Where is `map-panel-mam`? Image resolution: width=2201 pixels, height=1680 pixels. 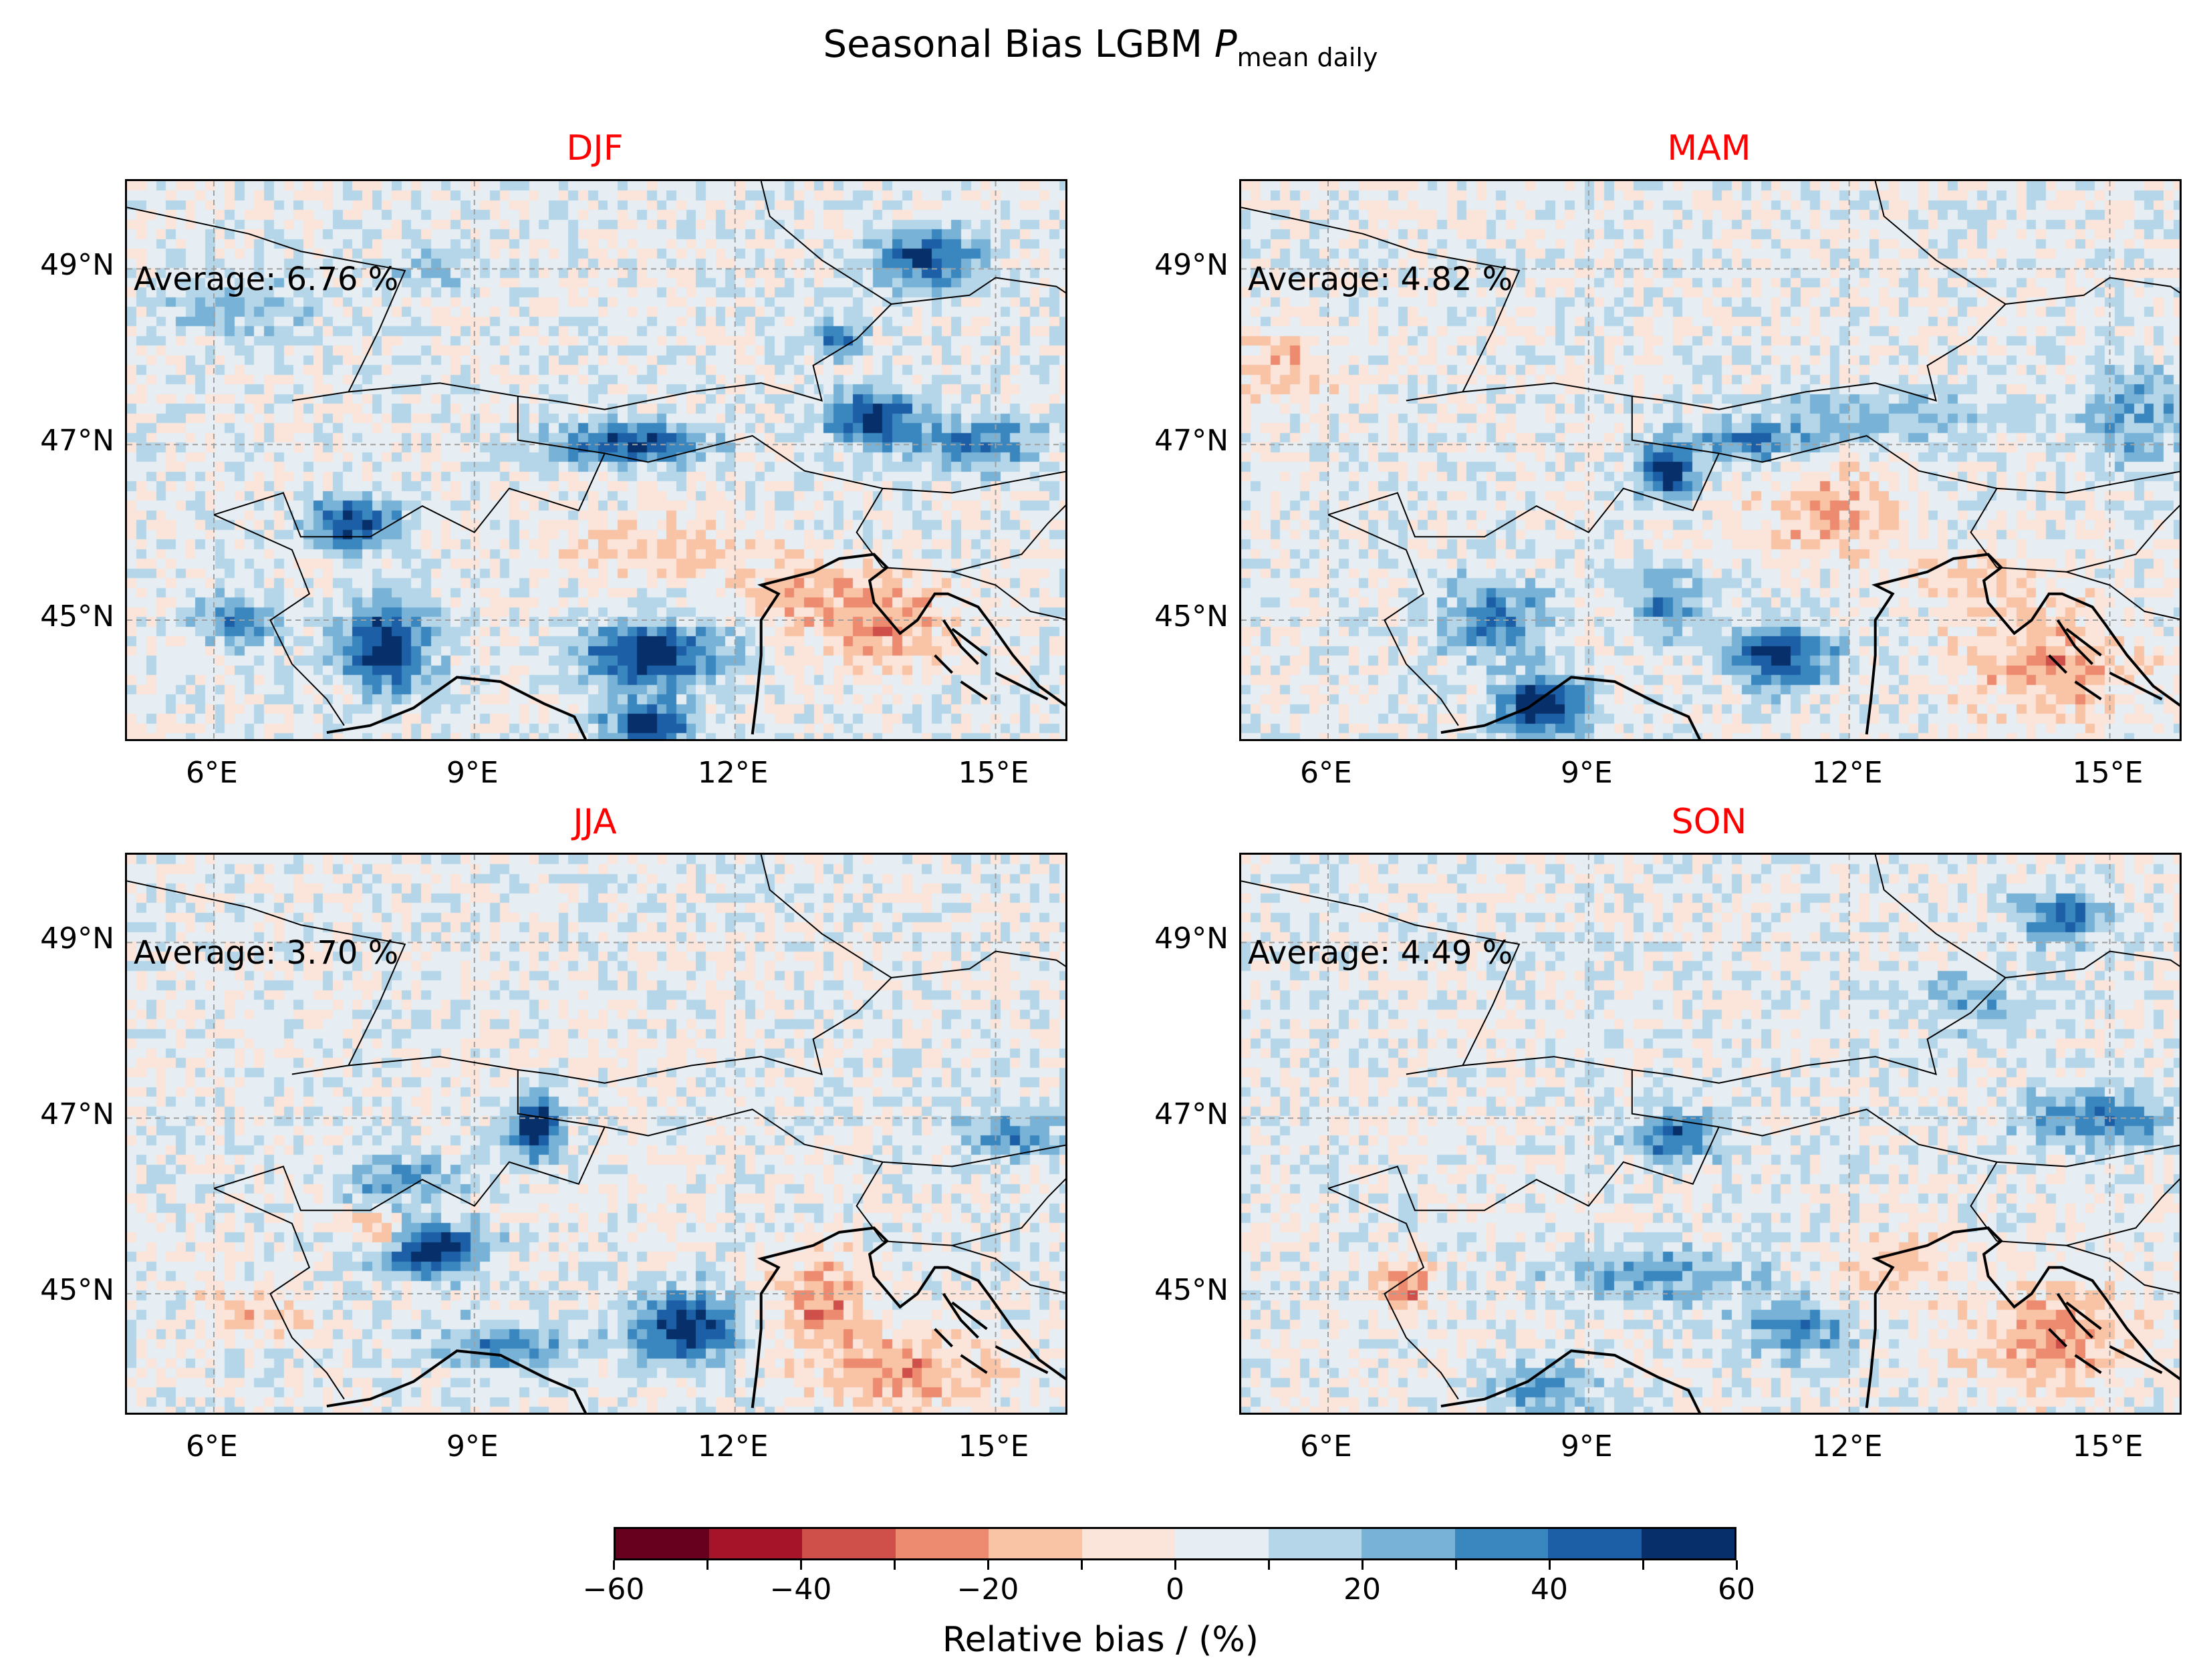
map-panel-mam is located at coordinates (1710, 460).